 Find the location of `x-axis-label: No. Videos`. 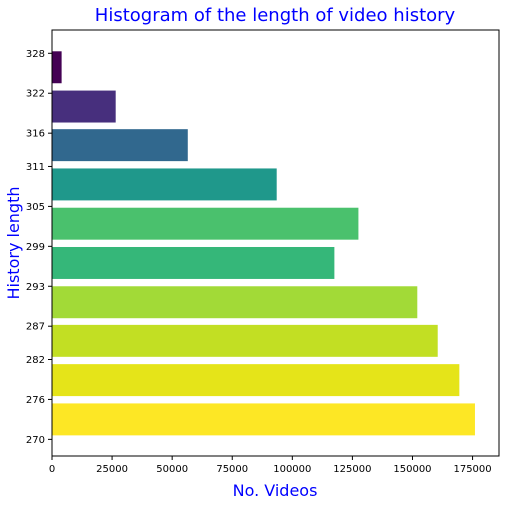

x-axis-label: No. Videos is located at coordinates (275, 490).